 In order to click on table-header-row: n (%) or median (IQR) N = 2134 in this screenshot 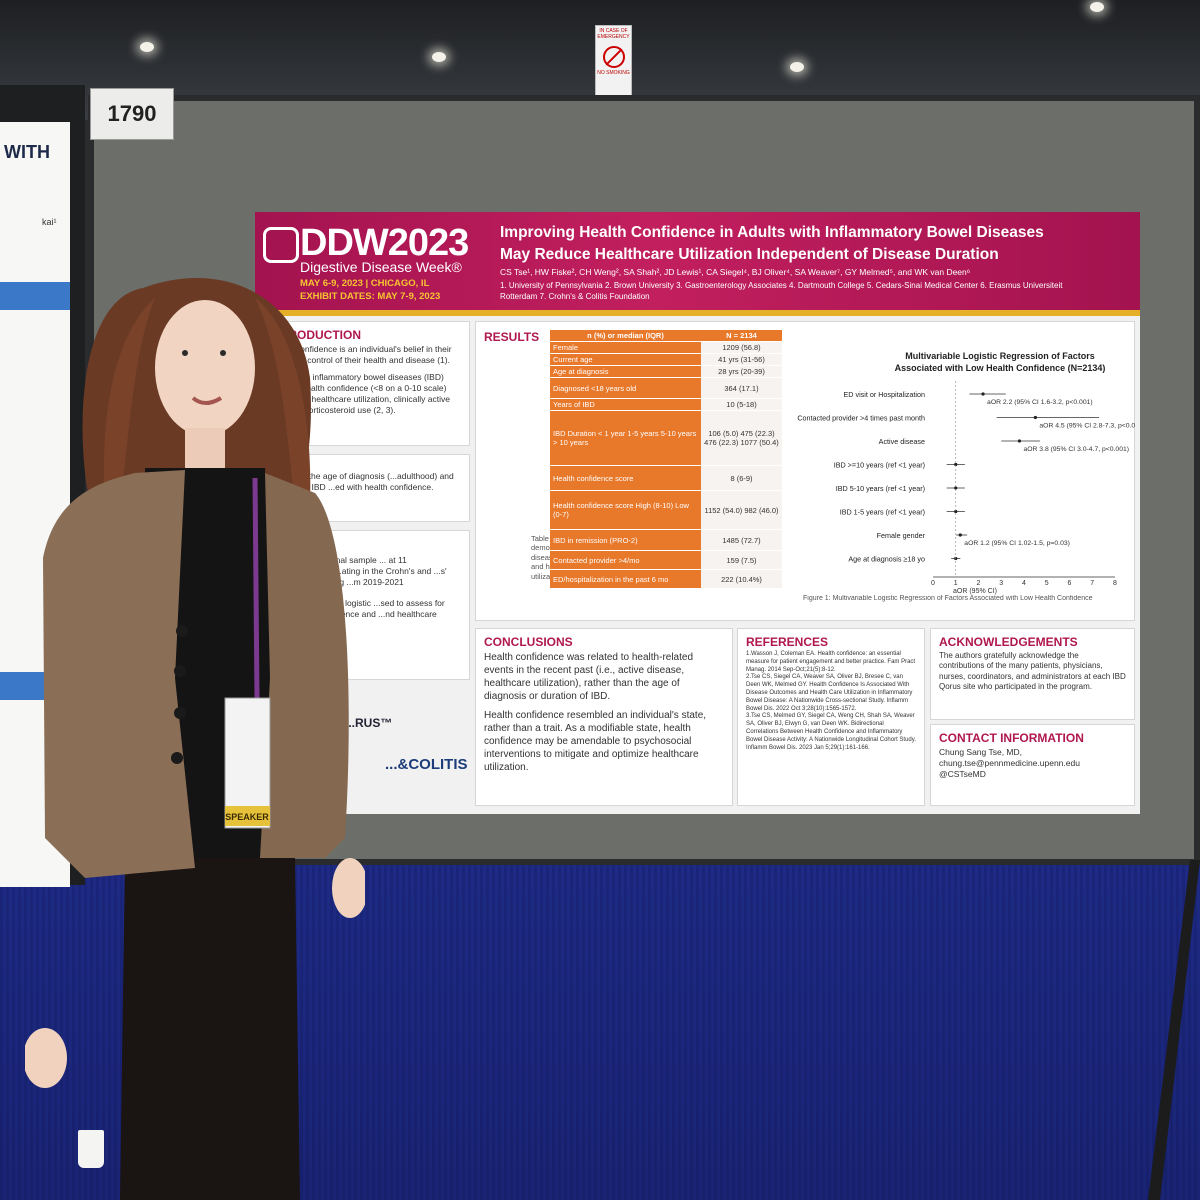, I will do `click(666, 336)`.